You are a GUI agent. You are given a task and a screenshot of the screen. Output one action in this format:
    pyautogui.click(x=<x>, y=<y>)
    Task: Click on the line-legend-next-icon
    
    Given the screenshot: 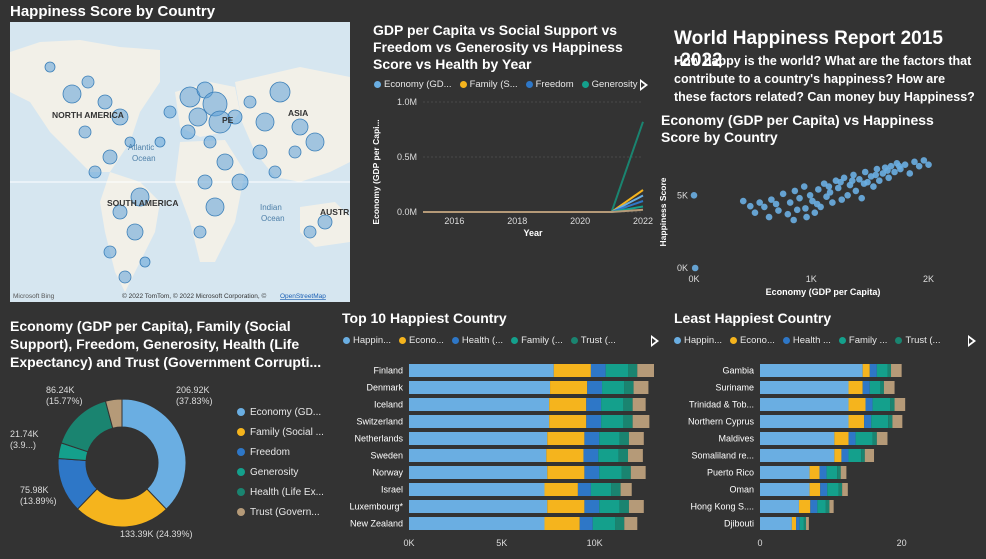 What is the action you would take?
    pyautogui.click(x=644, y=85)
    